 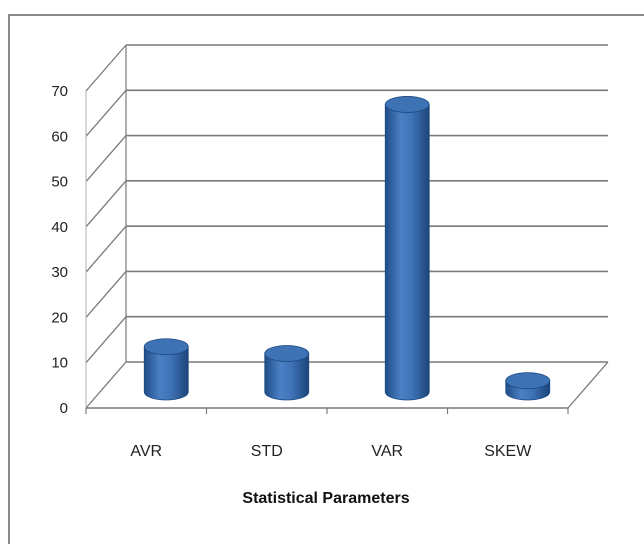 What do you see at coordinates (146, 451) in the screenshot?
I see `x-tick-label: AVR` at bounding box center [146, 451].